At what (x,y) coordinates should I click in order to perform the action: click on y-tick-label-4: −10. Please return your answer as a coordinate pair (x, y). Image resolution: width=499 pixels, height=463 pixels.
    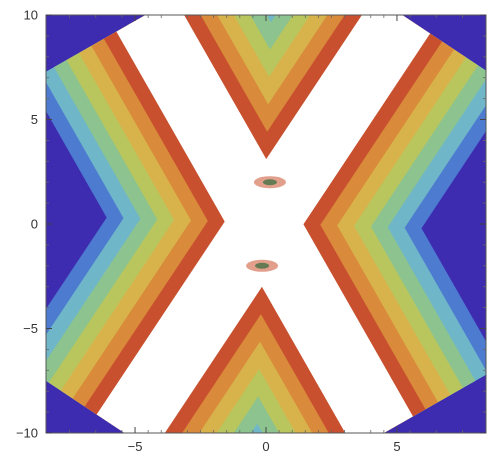
    Looking at the image, I should click on (27, 433).